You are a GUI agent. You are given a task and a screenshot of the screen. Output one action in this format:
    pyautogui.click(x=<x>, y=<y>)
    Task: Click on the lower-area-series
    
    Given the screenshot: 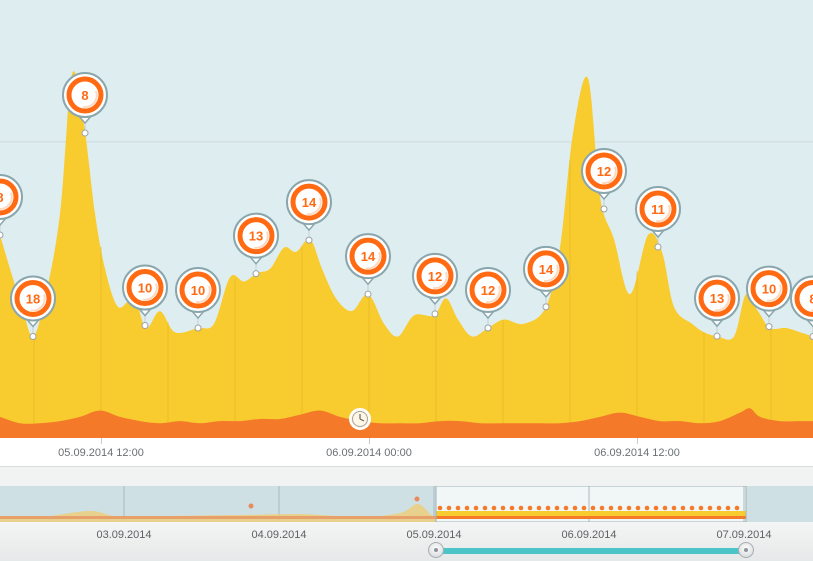 What is the action you would take?
    pyautogui.click(x=406, y=423)
    